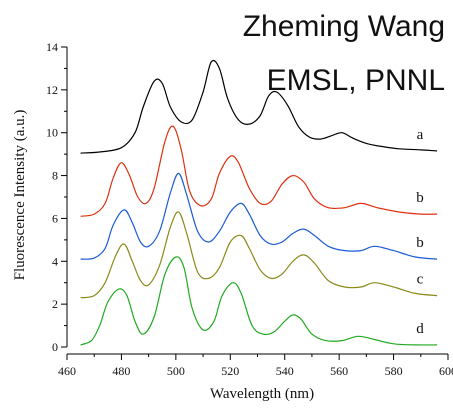 This screenshot has height=412, width=453. I want to click on series-label-5: d, so click(420, 329).